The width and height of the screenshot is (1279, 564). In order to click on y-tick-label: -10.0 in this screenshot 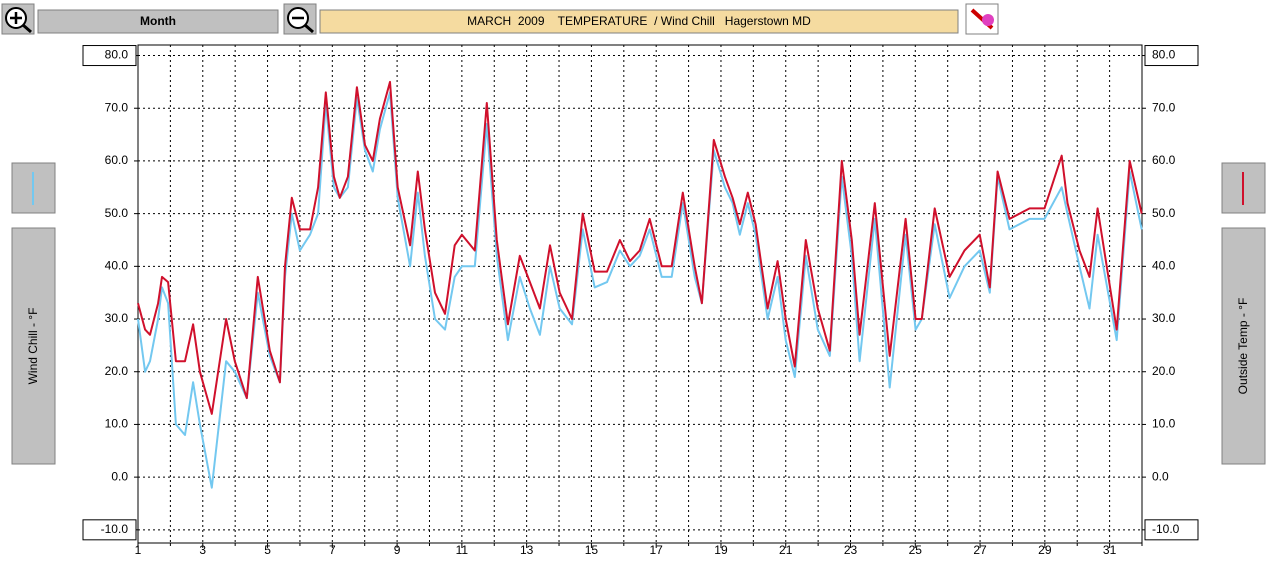, I will do `click(115, 529)`.